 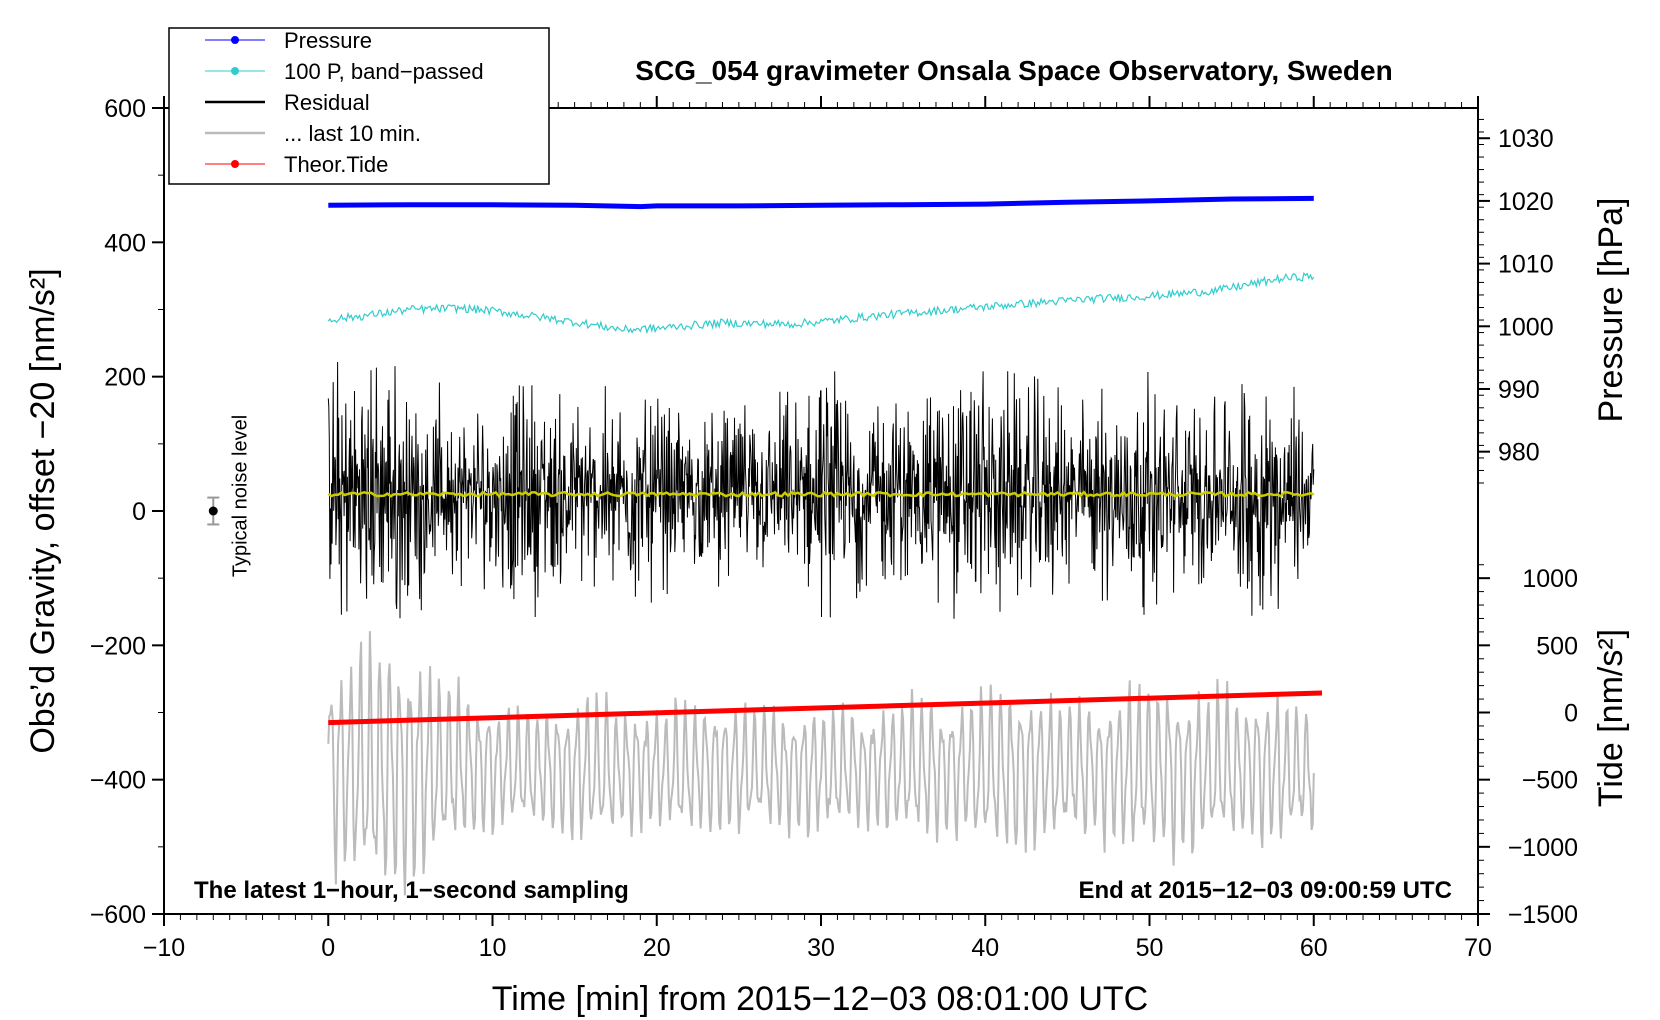 I want to click on y-right-pressure-title: Pressure [hPa], so click(x=1611, y=310).